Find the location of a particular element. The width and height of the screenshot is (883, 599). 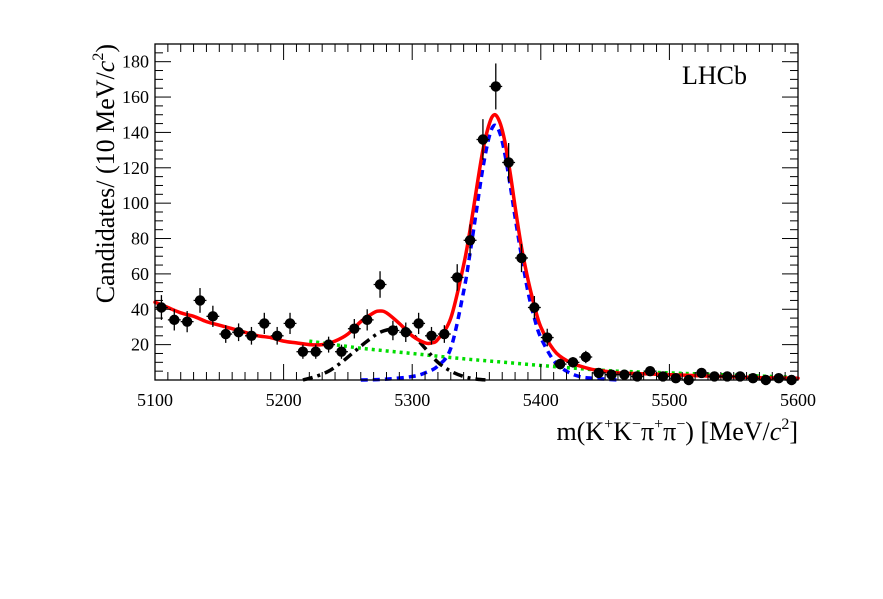

fit-curve-dashed is located at coordinates (489, 252).